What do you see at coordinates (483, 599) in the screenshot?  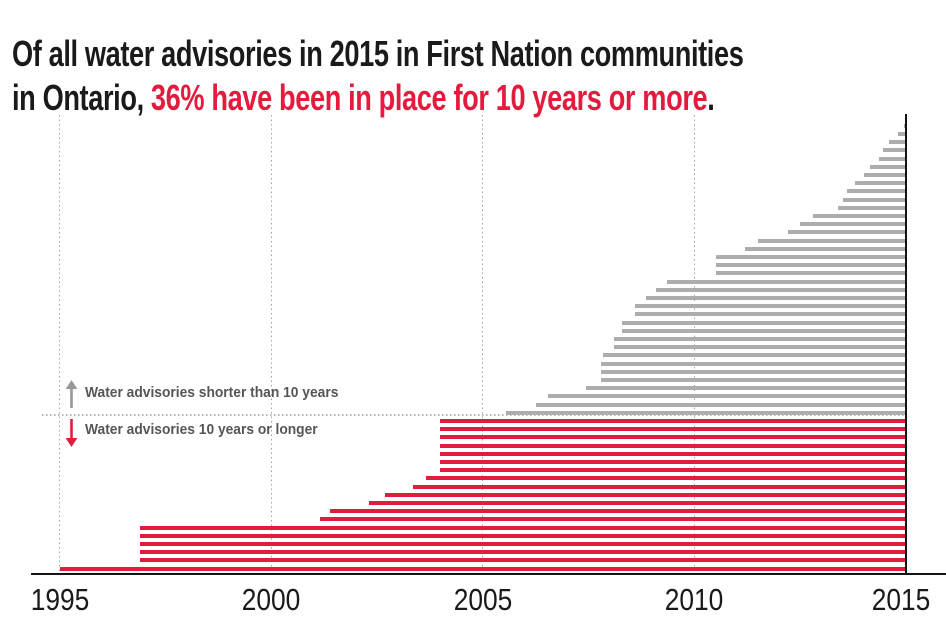 I see `x-axis-label-2005: 2005` at bounding box center [483, 599].